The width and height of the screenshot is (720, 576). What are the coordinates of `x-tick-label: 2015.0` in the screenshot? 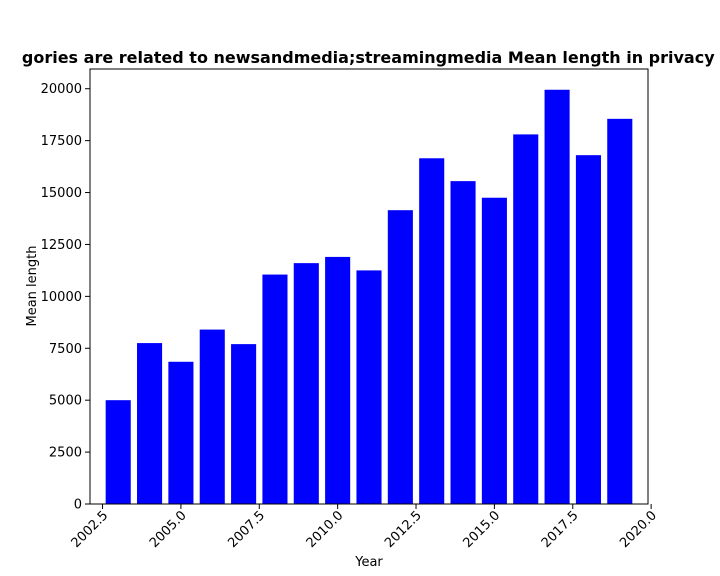 It's located at (481, 529).